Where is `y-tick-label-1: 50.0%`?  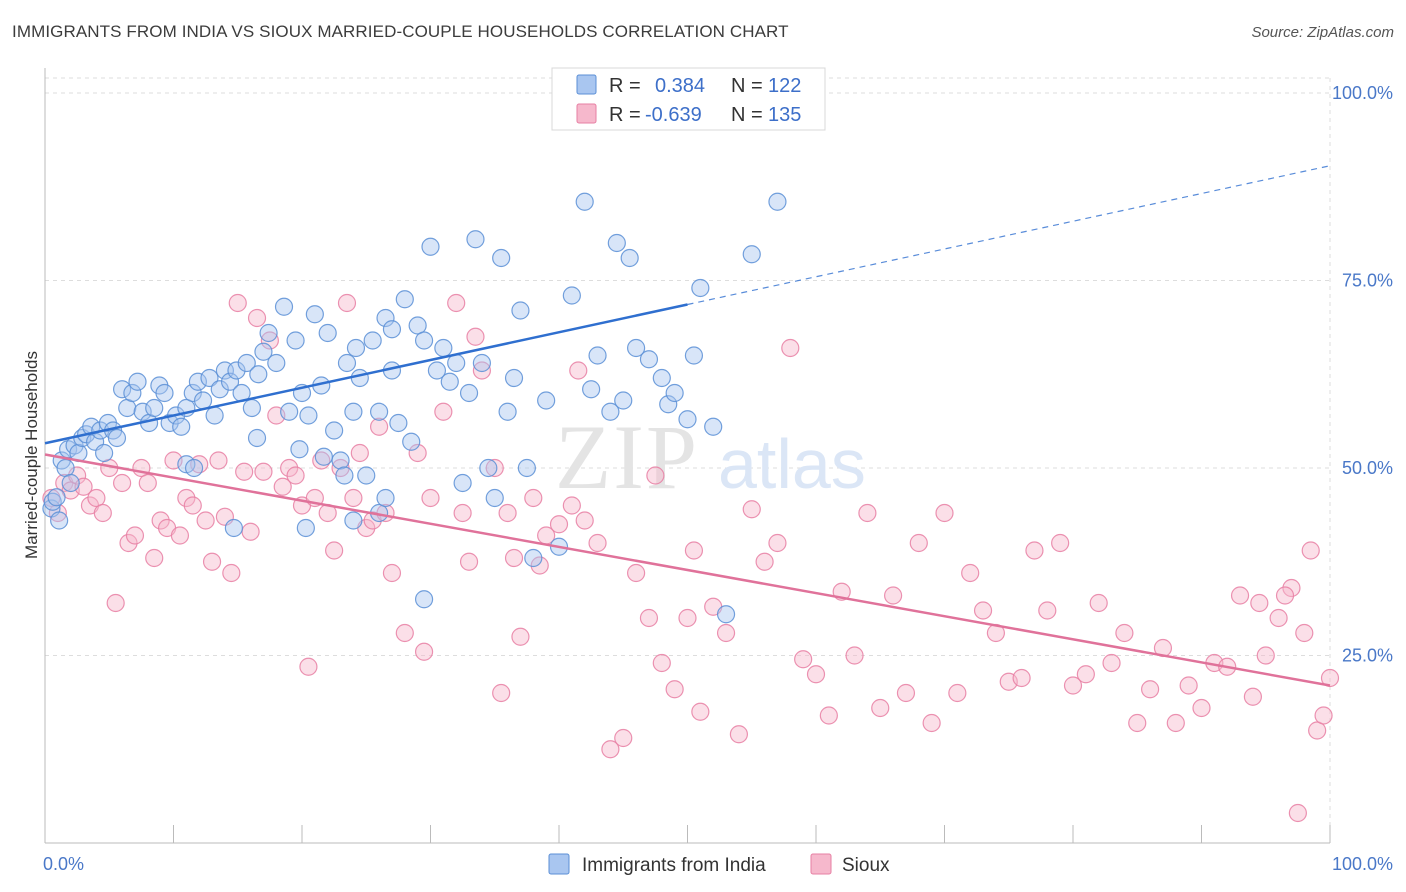 y-tick-label-1: 50.0% is located at coordinates (1367, 468).